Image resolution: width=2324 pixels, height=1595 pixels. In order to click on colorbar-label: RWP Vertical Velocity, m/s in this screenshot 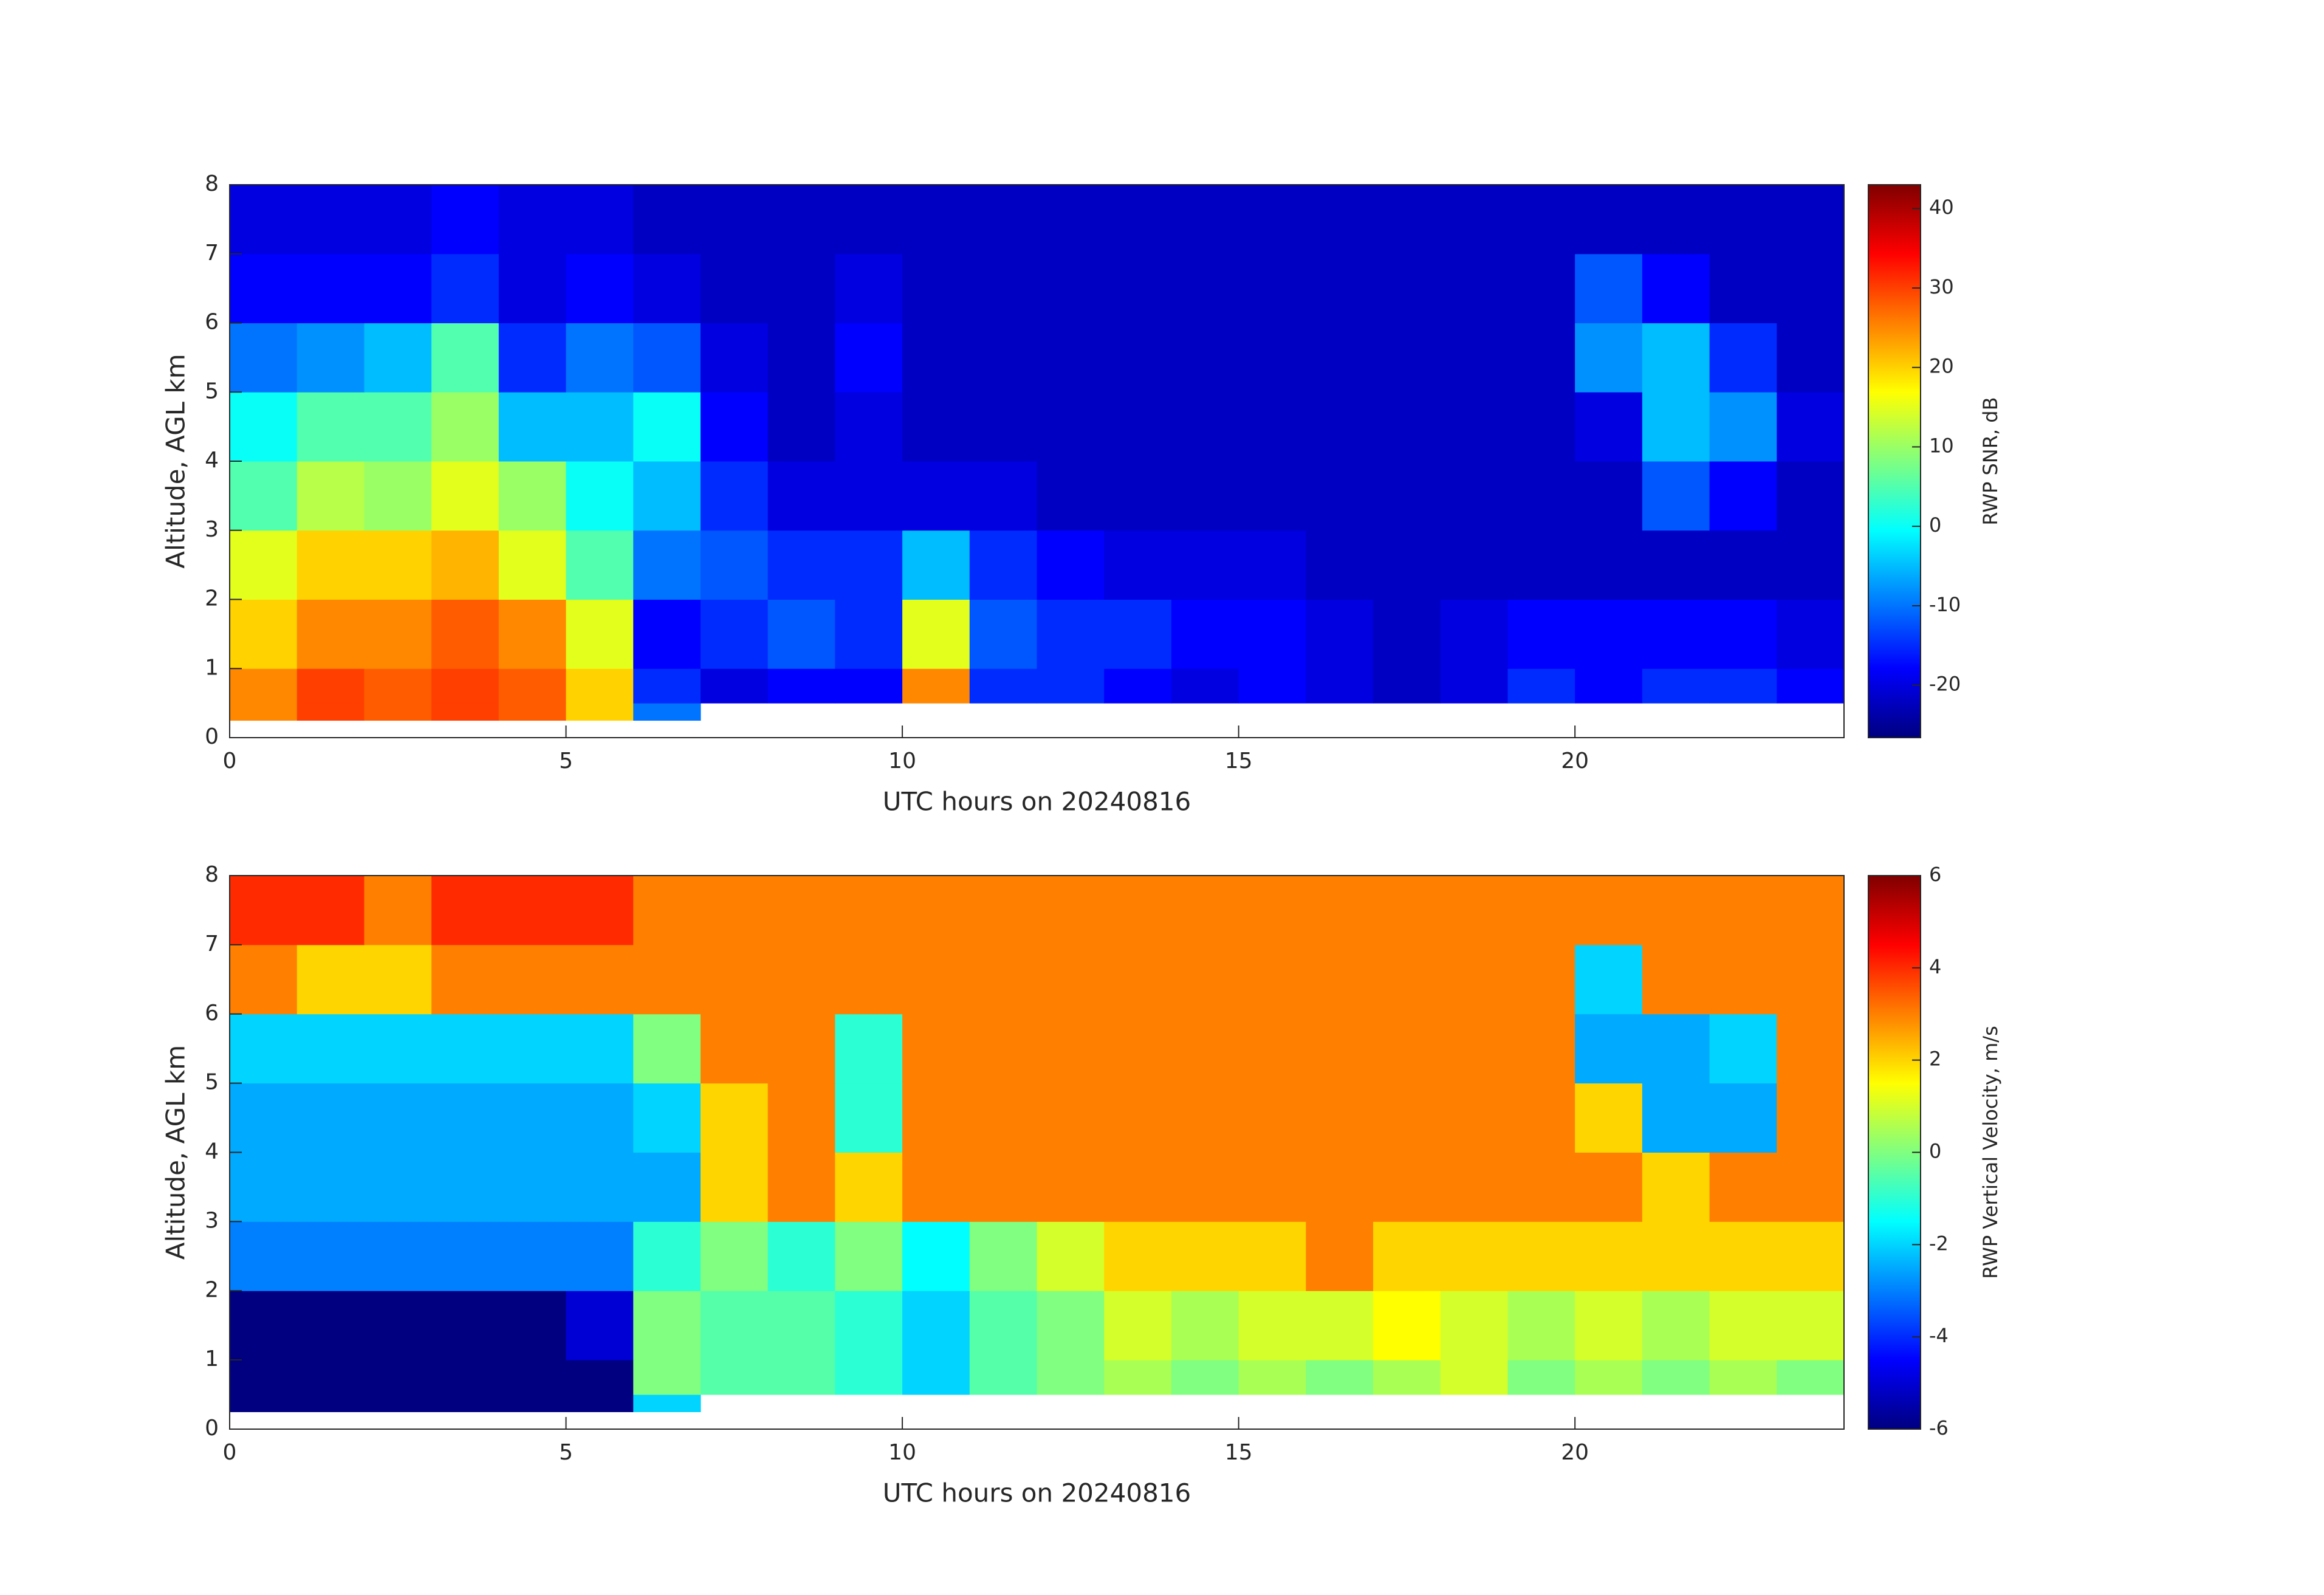, I will do `click(1990, 1152)`.